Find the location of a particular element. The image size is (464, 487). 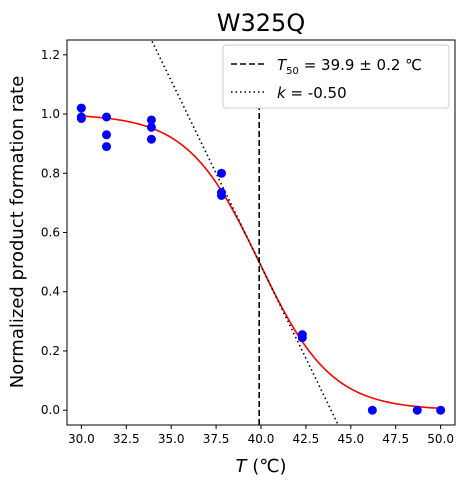

y-tick-label: 0.8 is located at coordinates (50, 173).